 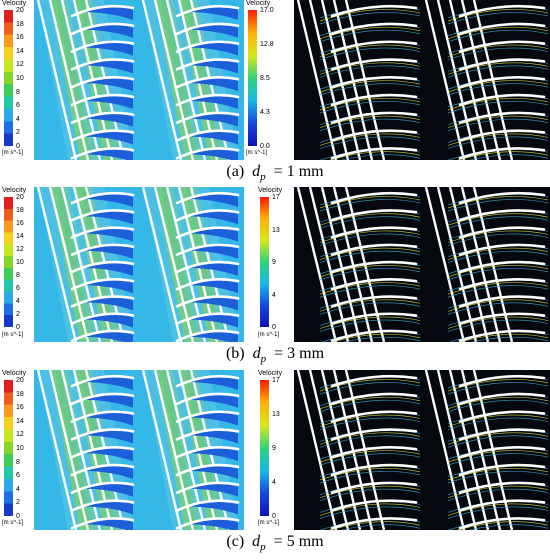 I want to click on caption-tag: (b), so click(x=235, y=353).